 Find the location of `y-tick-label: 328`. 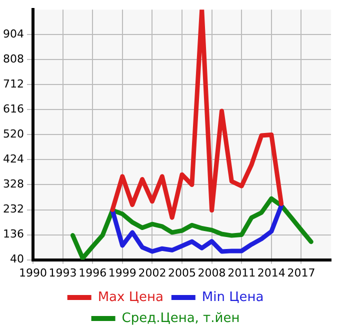

y-tick-label: 328 is located at coordinates (13, 184).